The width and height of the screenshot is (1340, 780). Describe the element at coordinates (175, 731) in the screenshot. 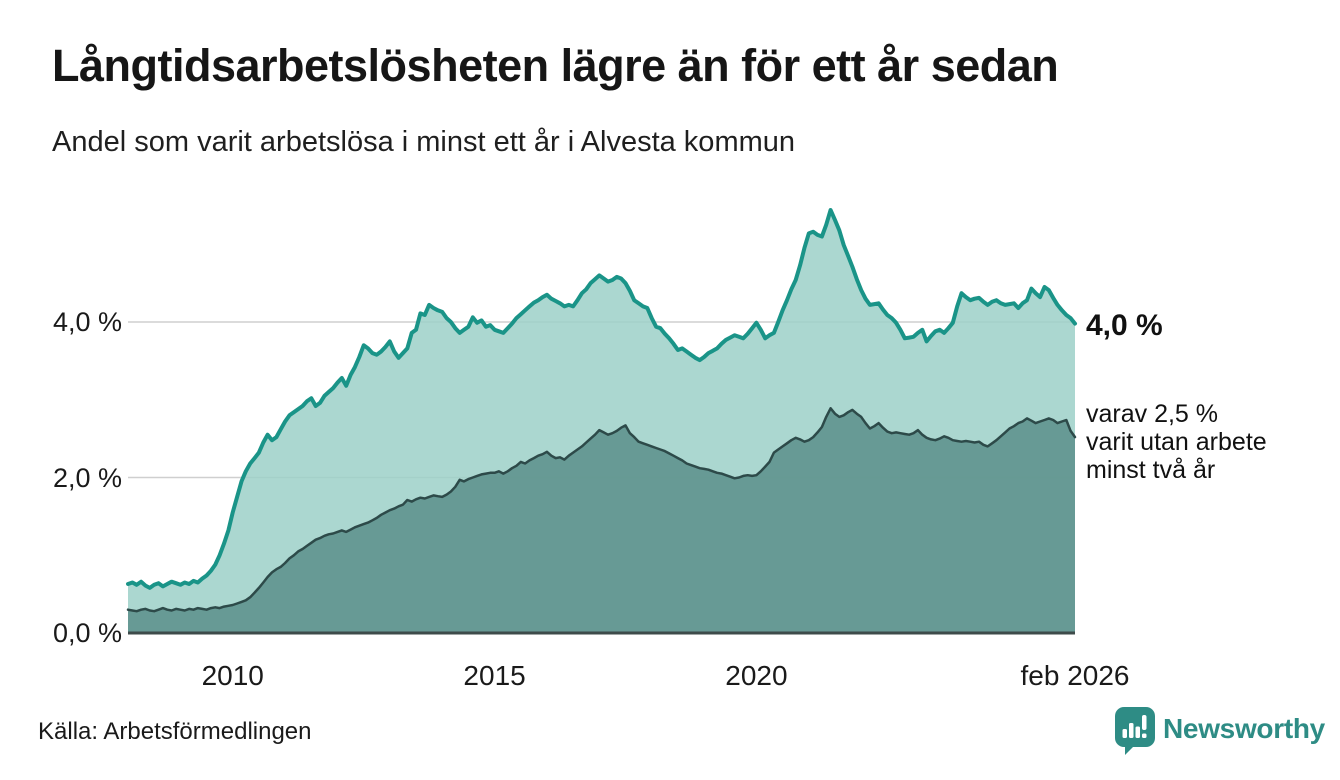

I see `source-note: Källa: Arbetsförmedlingen` at that location.